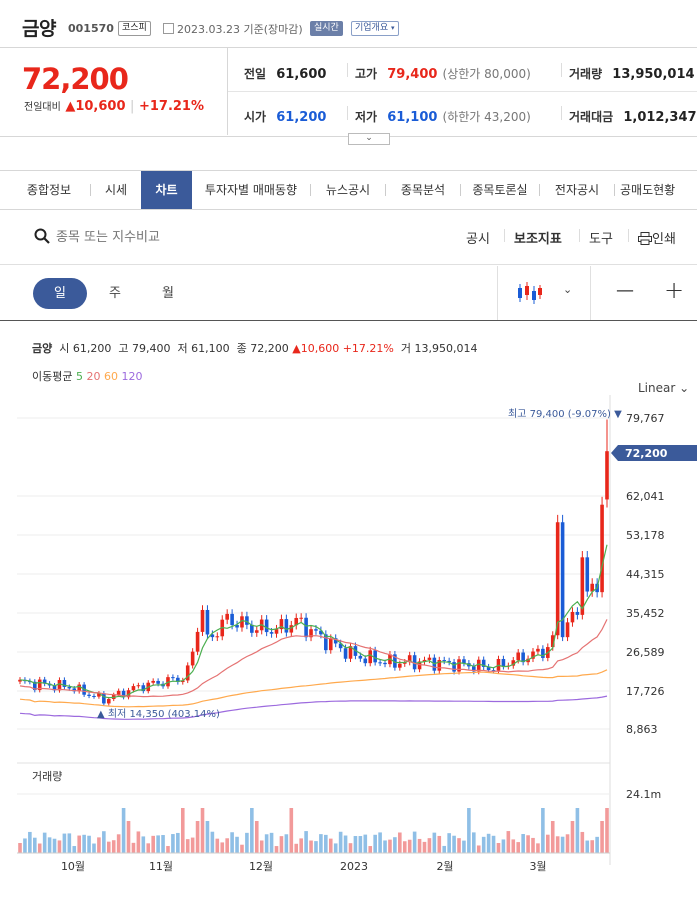 Image resolution: width=697 pixels, height=902 pixels. Describe the element at coordinates (326, 28) in the screenshot. I see `realtime-badge: 실시간` at that location.